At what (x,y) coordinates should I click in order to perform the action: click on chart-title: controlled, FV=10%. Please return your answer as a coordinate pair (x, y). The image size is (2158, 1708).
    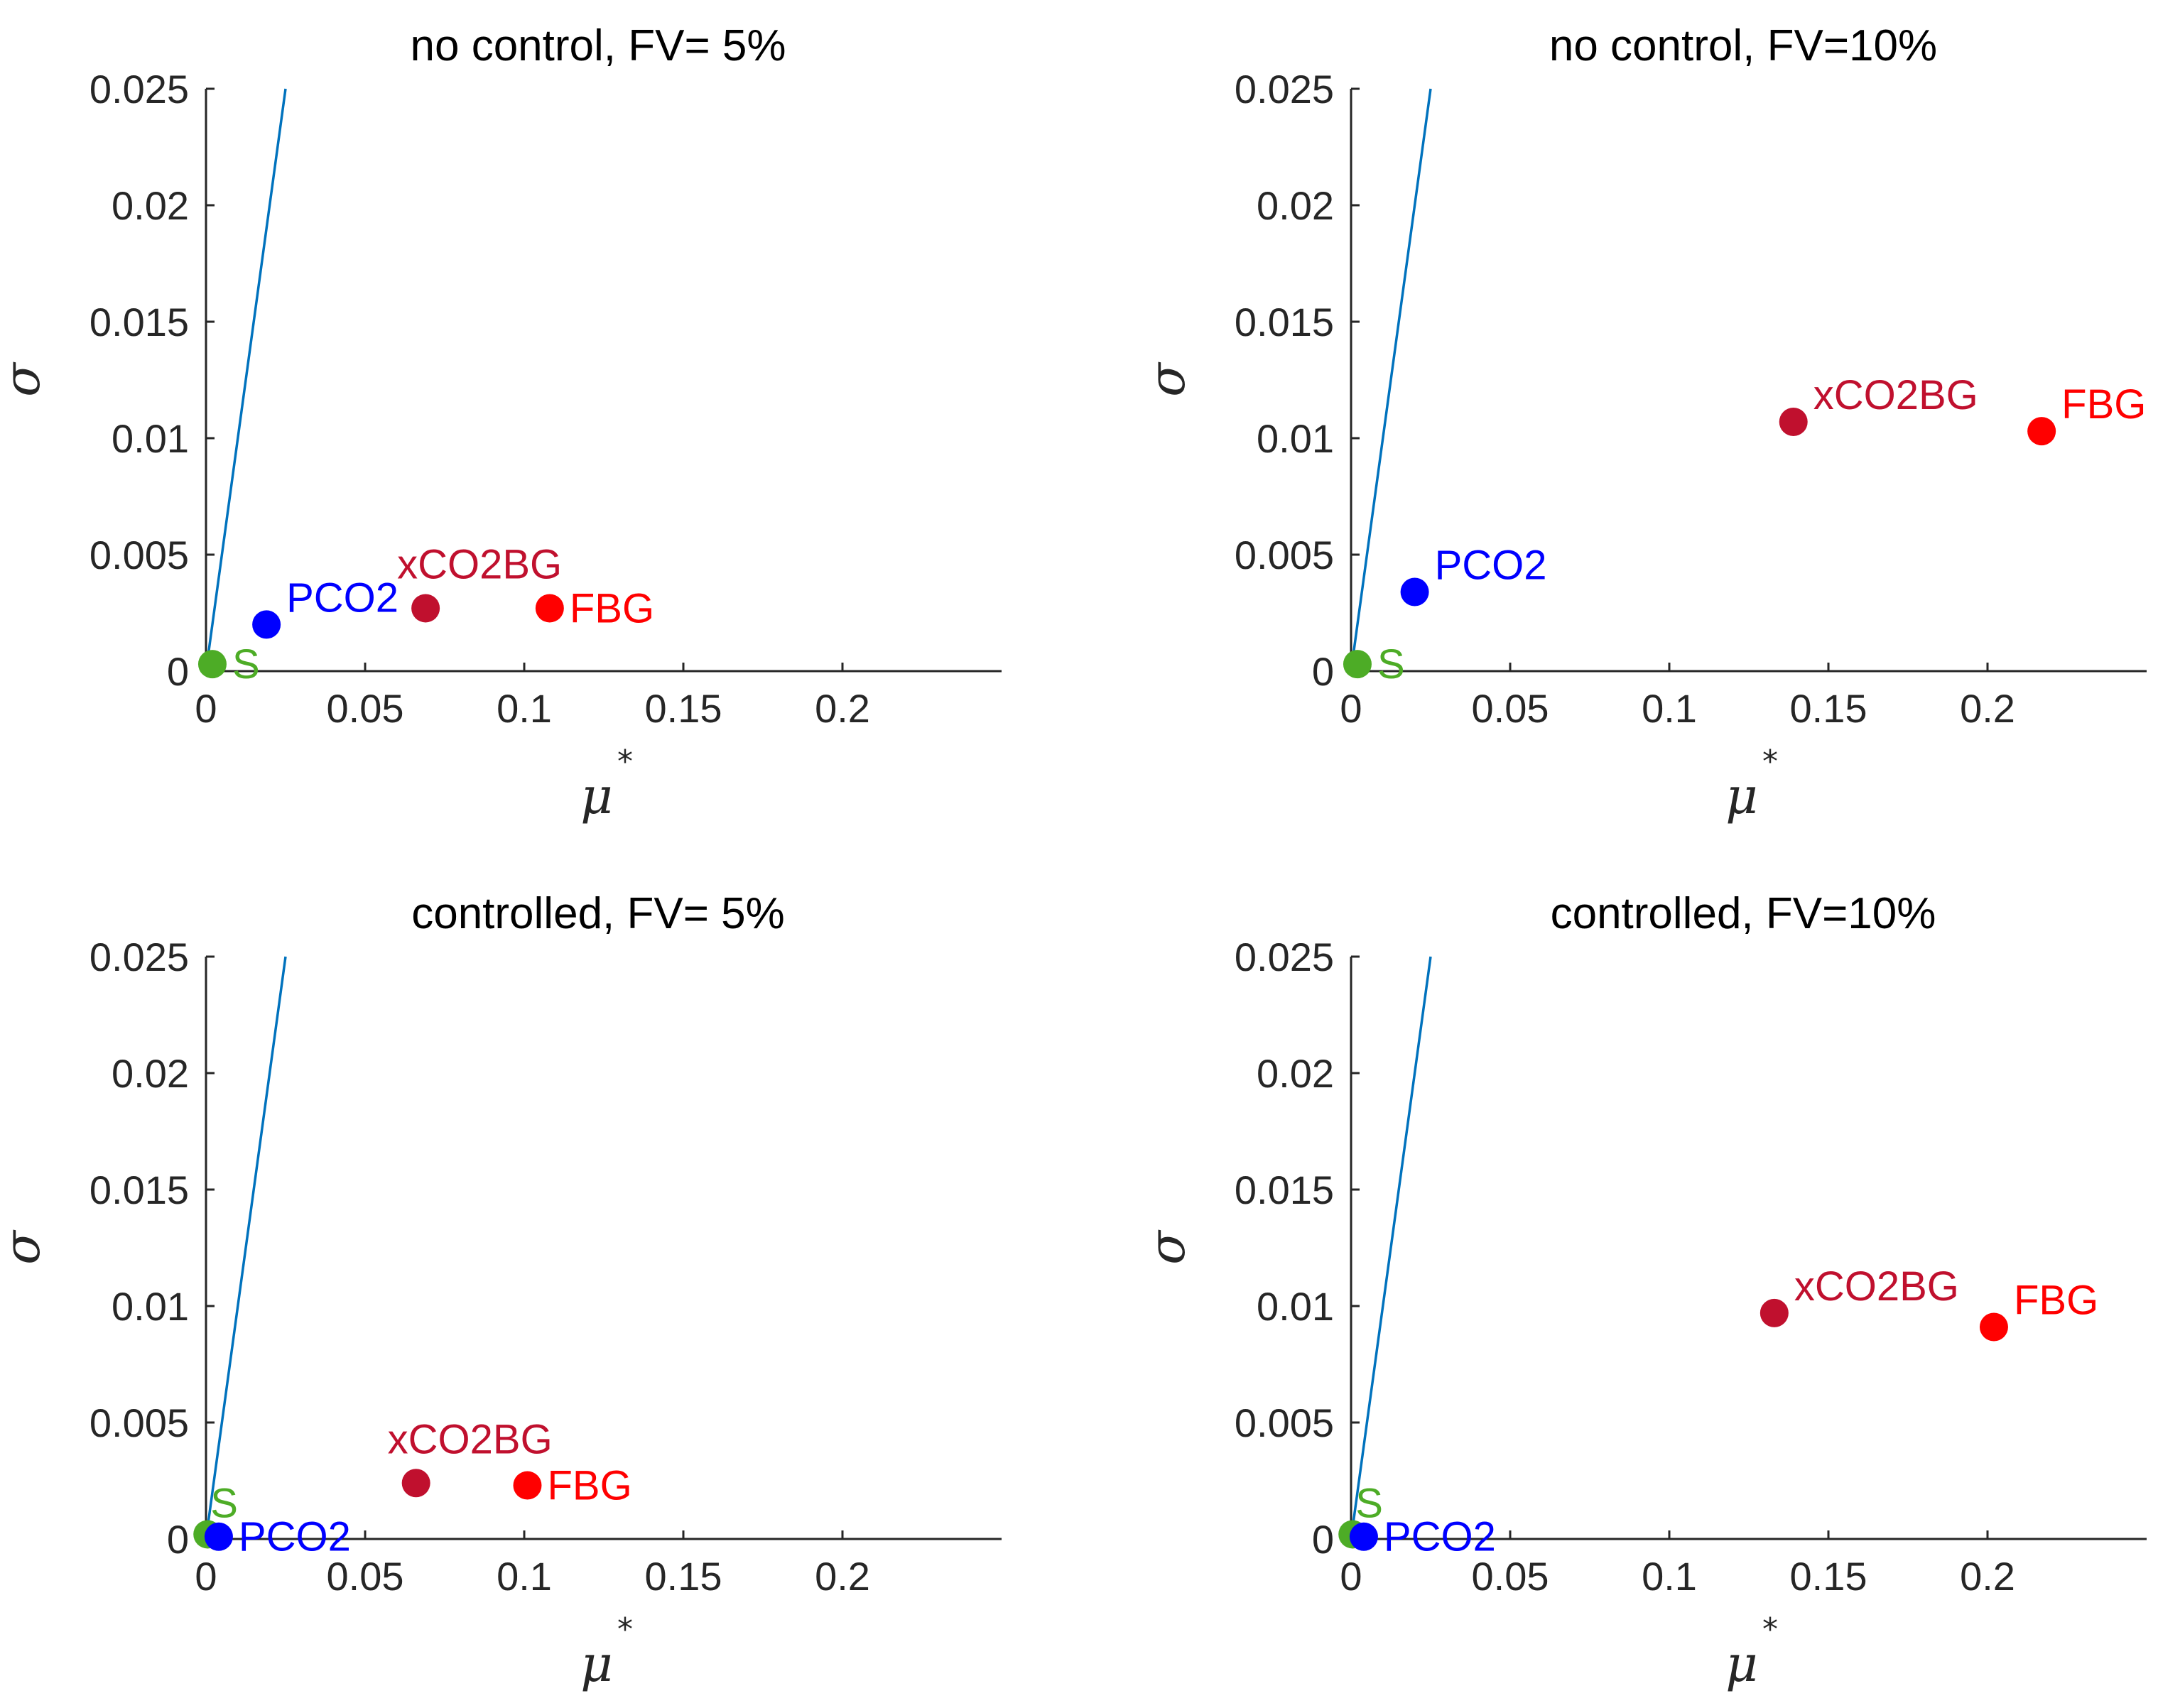
    Looking at the image, I should click on (1743, 913).